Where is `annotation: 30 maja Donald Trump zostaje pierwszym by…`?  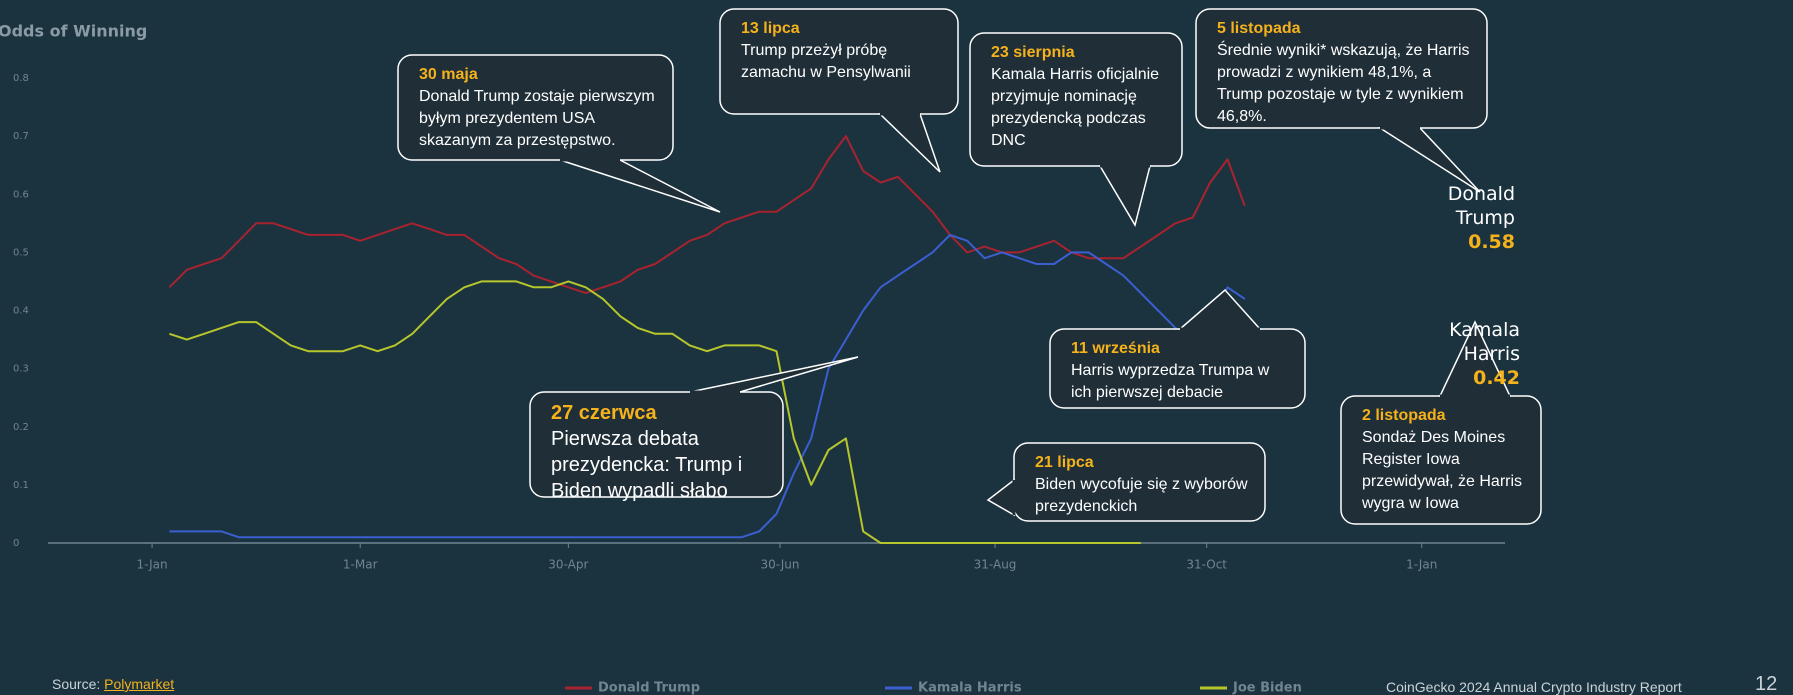
annotation: 30 maja Donald Trump zostaje pierwszym by… is located at coordinates (538, 108).